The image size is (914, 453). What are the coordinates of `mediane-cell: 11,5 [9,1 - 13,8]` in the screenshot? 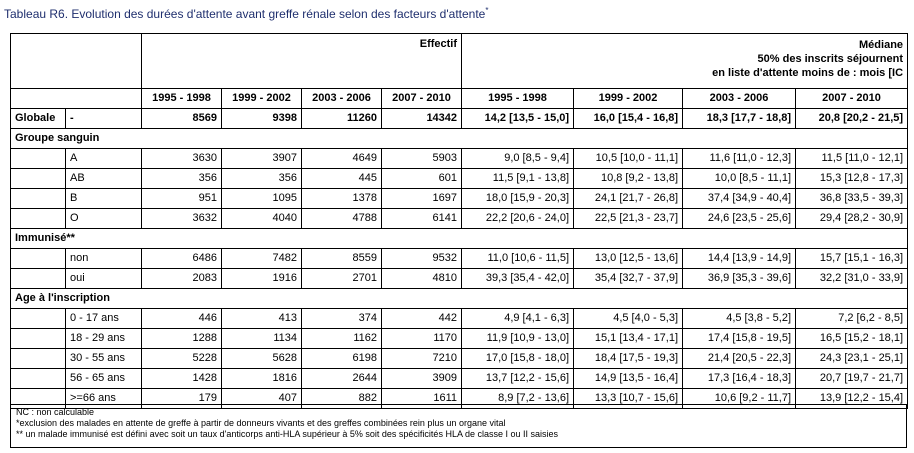 It's located at (518, 178).